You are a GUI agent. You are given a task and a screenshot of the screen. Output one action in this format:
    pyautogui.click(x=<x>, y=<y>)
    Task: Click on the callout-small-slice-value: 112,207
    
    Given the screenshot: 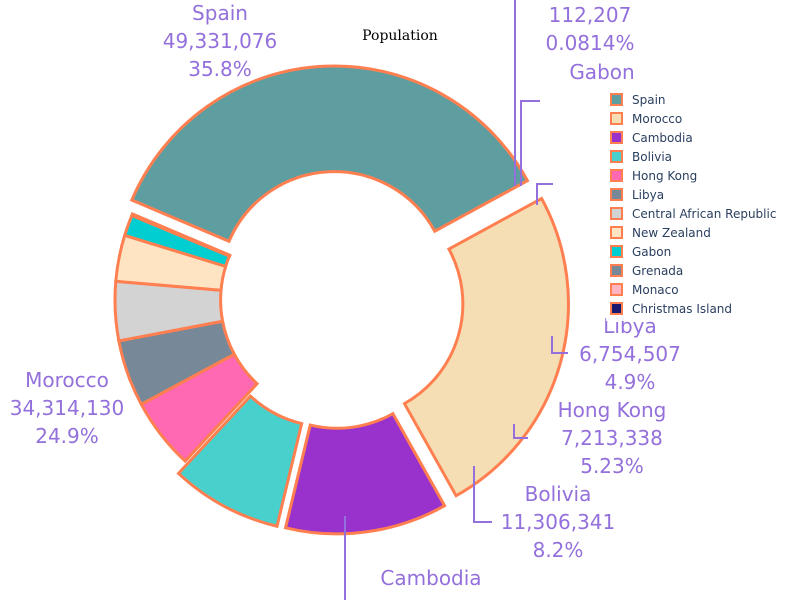 What is the action you would take?
    pyautogui.click(x=590, y=15)
    